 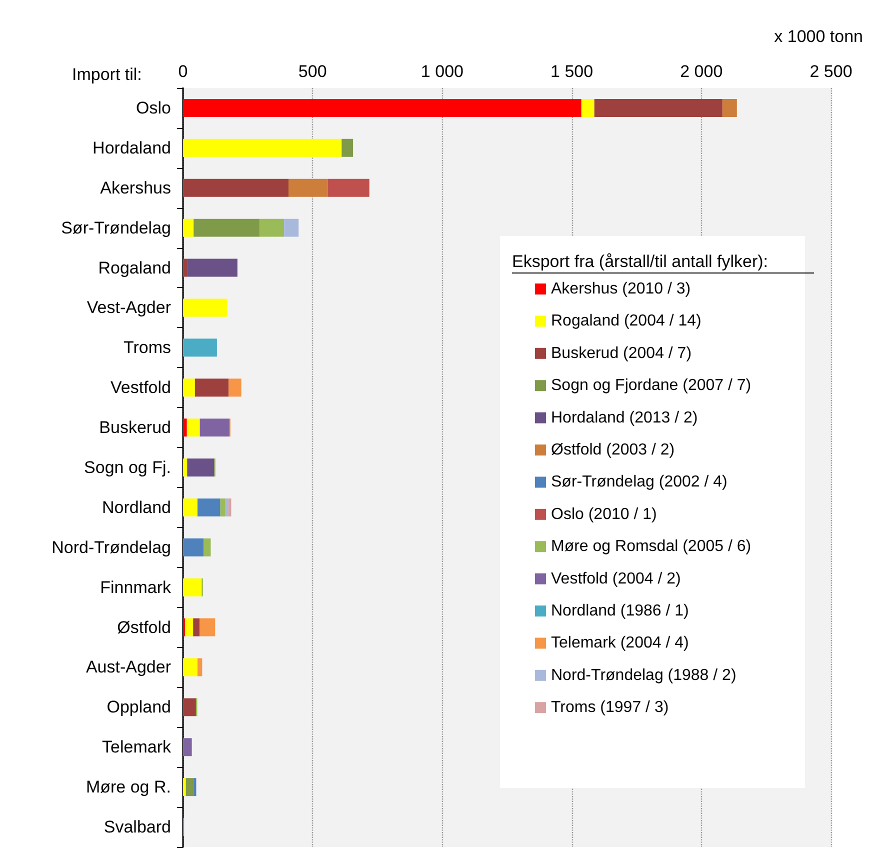 I want to click on y-tick-label: Nord-Trøndelag, so click(x=111, y=547).